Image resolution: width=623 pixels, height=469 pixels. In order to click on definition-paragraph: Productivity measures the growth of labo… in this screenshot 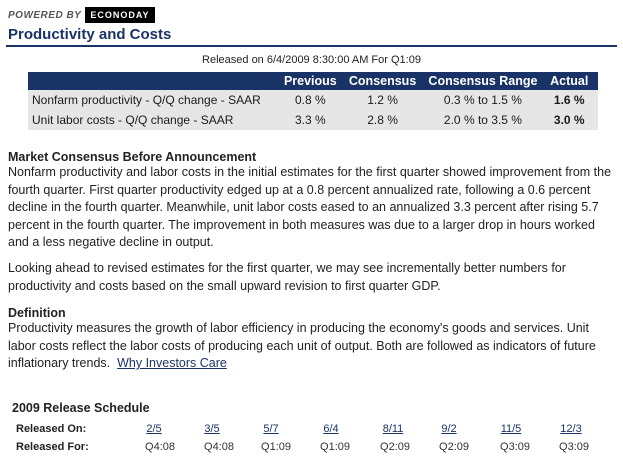, I will do `click(312, 346)`.